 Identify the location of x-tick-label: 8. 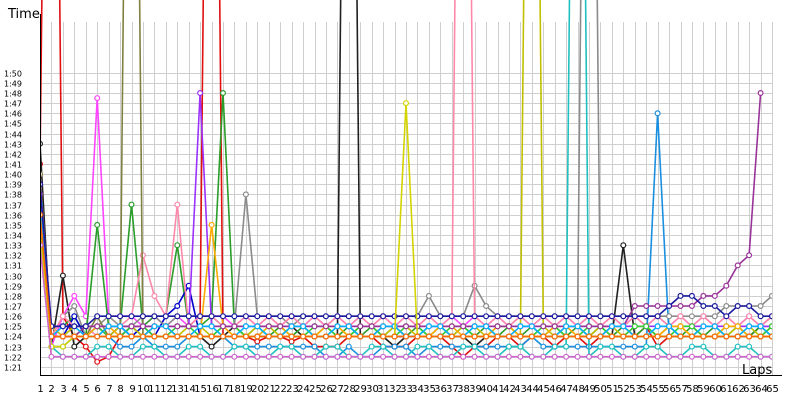
(120, 389).